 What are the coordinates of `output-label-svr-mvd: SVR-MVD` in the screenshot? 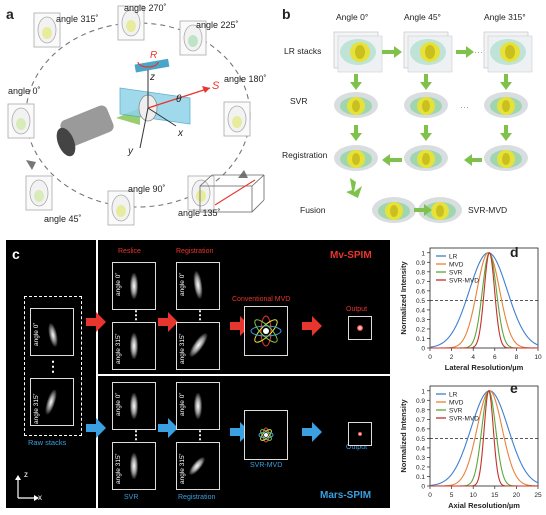 It's located at (488, 210).